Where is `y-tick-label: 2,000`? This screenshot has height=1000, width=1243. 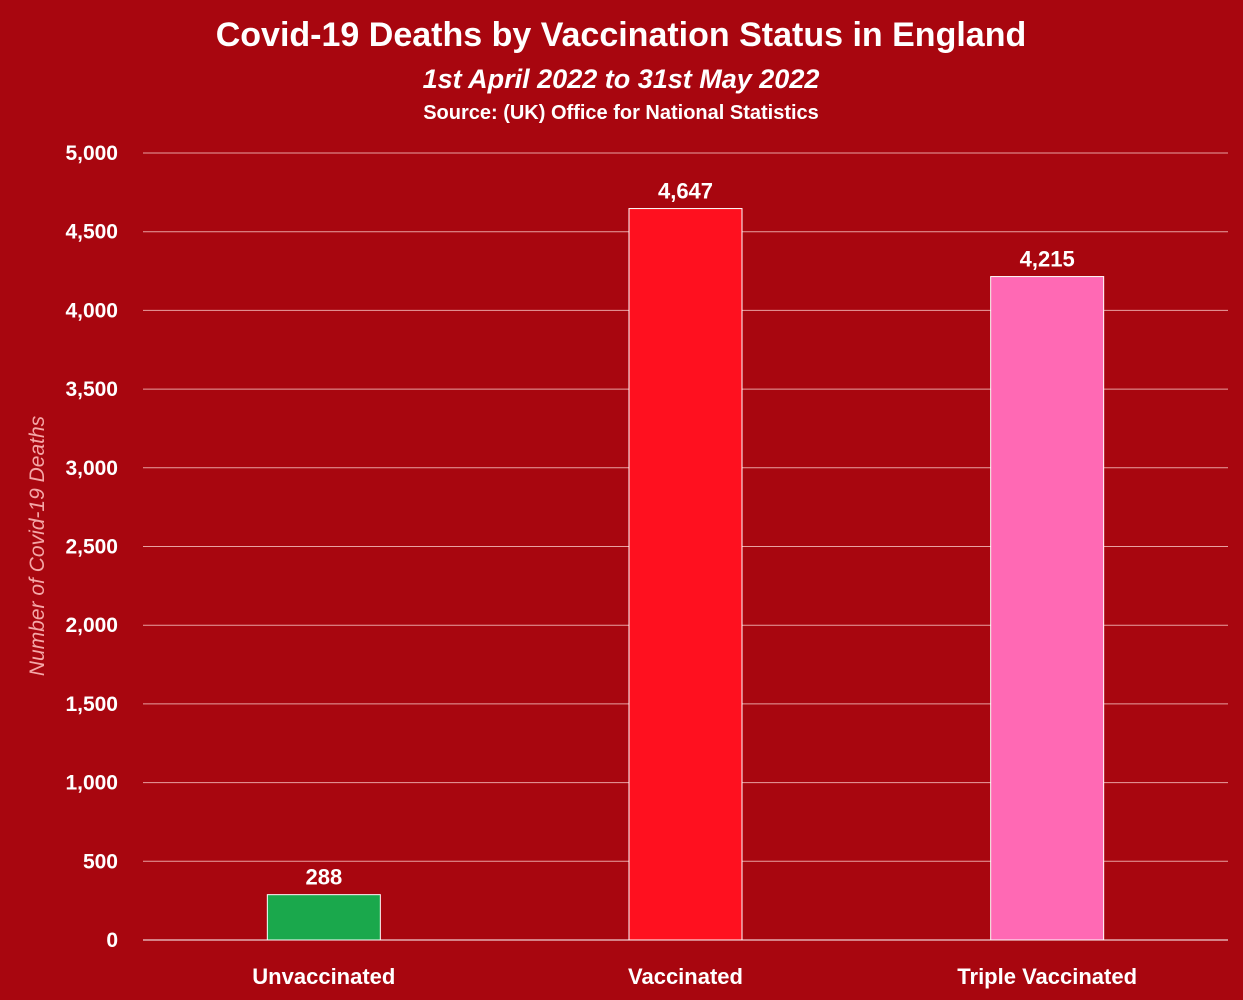 y-tick-label: 2,000 is located at coordinates (91, 625).